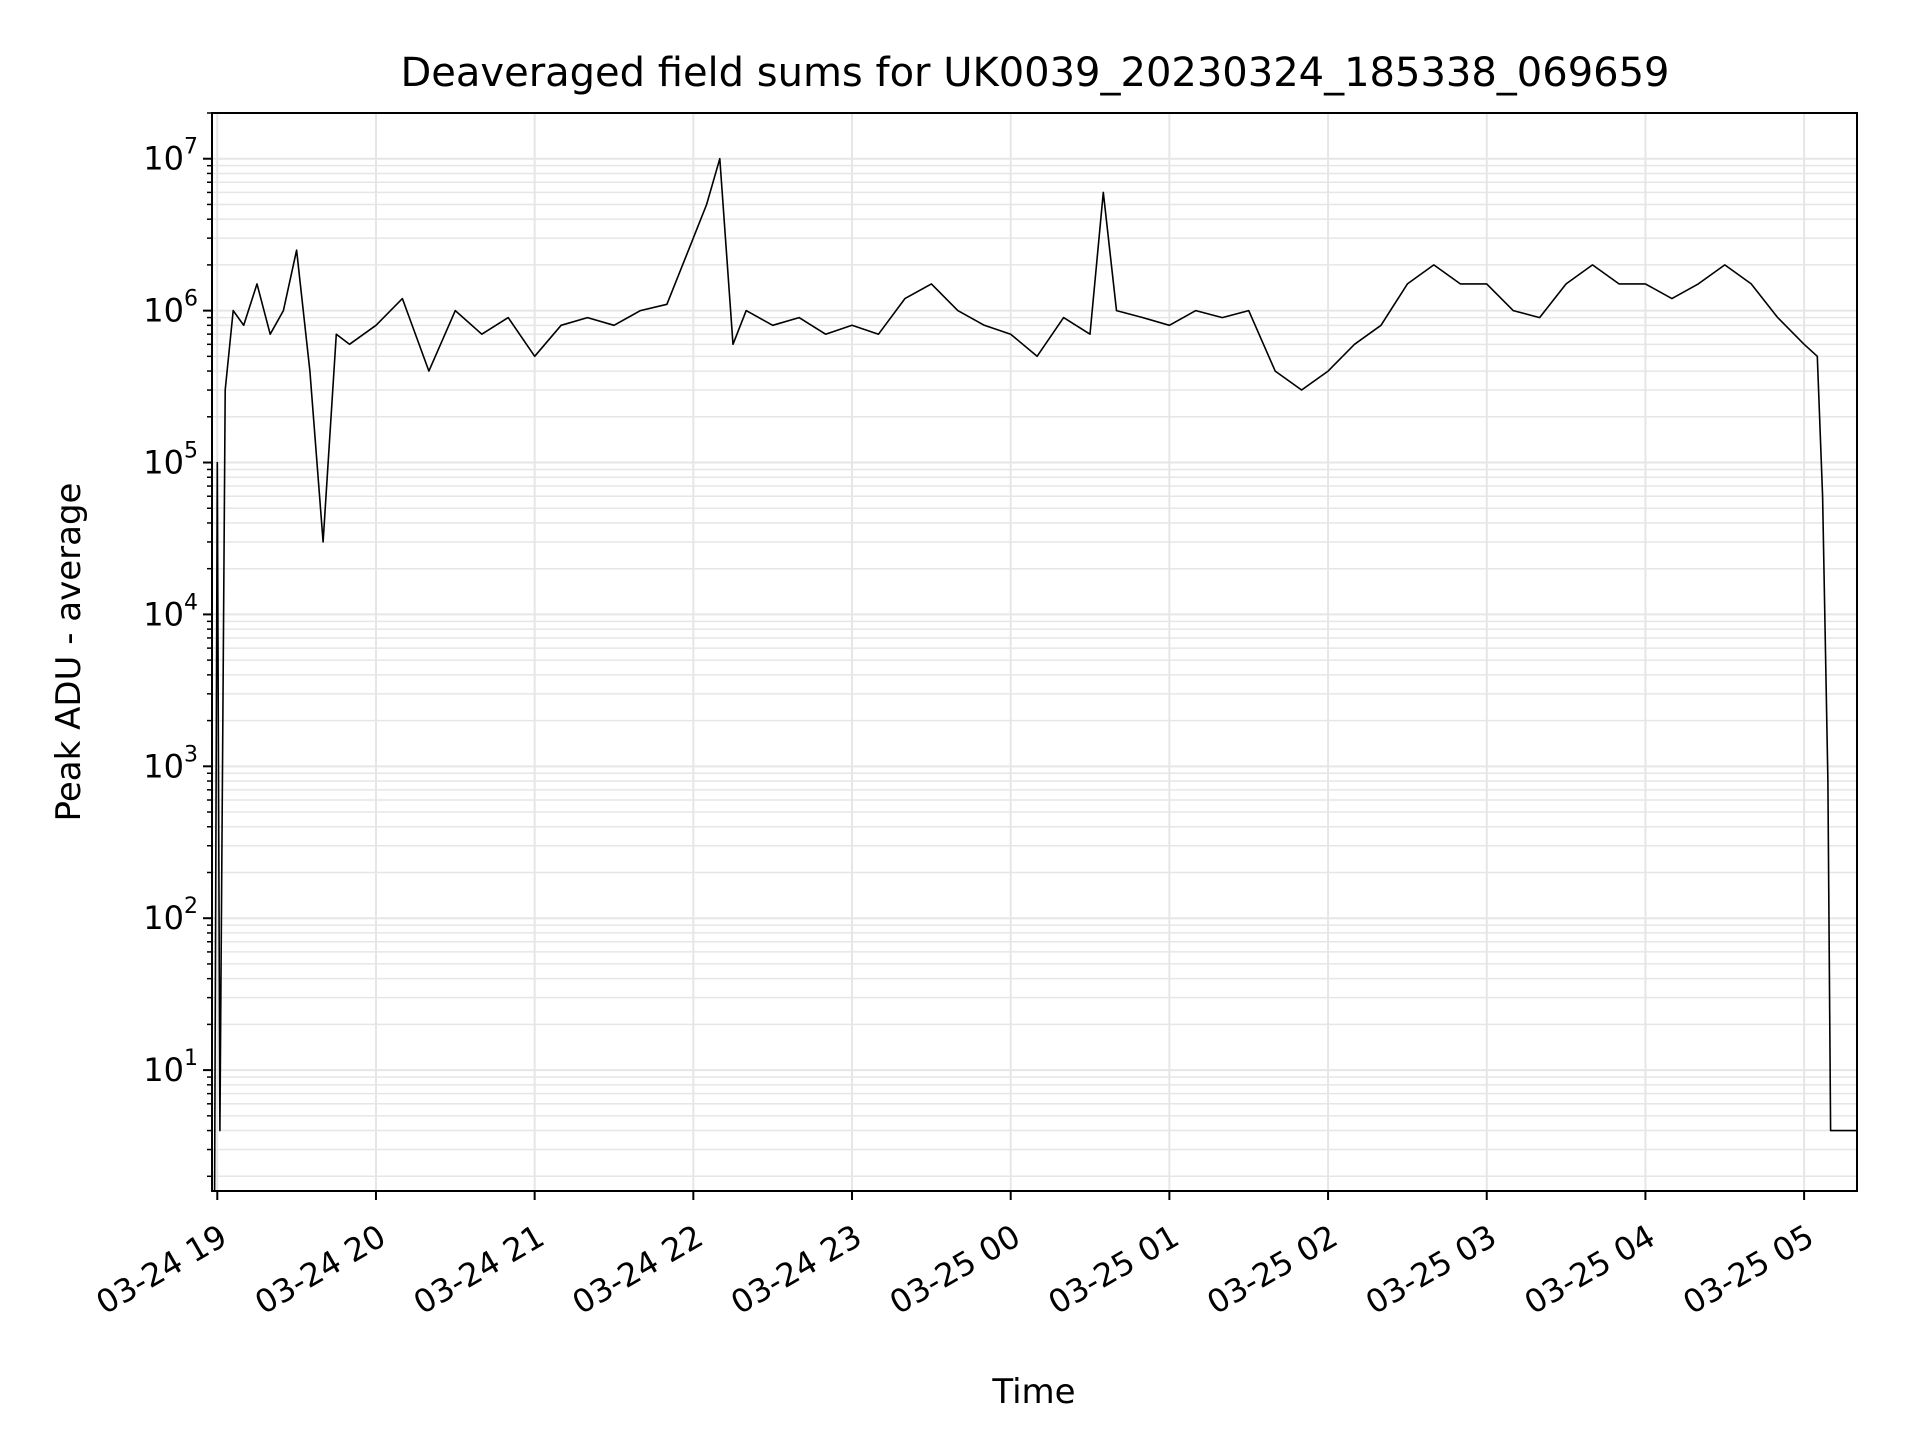 The width and height of the screenshot is (1920, 1440). Describe the element at coordinates (170, 763) in the screenshot. I see `y-tick-label: 10³` at that location.